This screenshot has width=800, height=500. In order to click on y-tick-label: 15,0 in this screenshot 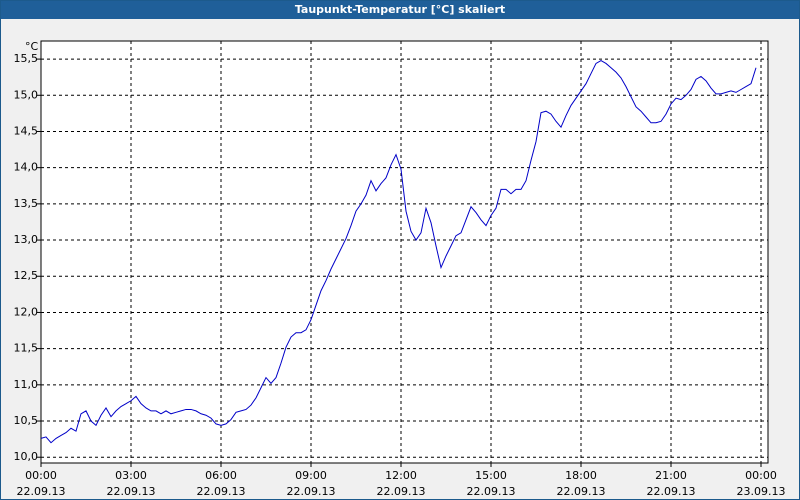, I will do `click(26, 94)`.